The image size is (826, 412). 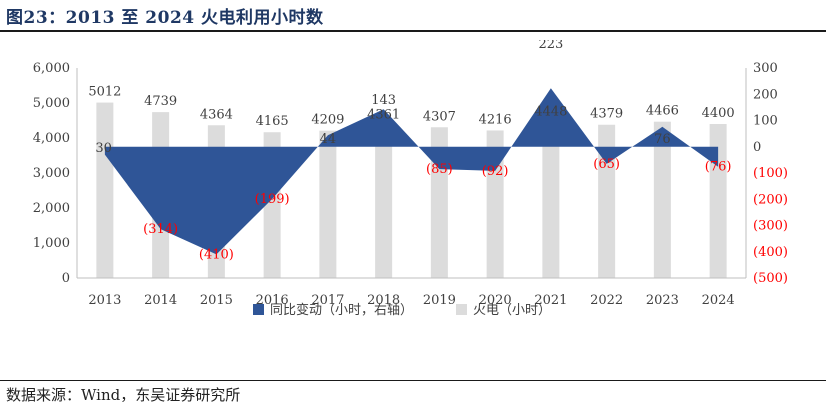 What do you see at coordinates (662, 199) in the screenshot?
I see `bar-2023` at bounding box center [662, 199].